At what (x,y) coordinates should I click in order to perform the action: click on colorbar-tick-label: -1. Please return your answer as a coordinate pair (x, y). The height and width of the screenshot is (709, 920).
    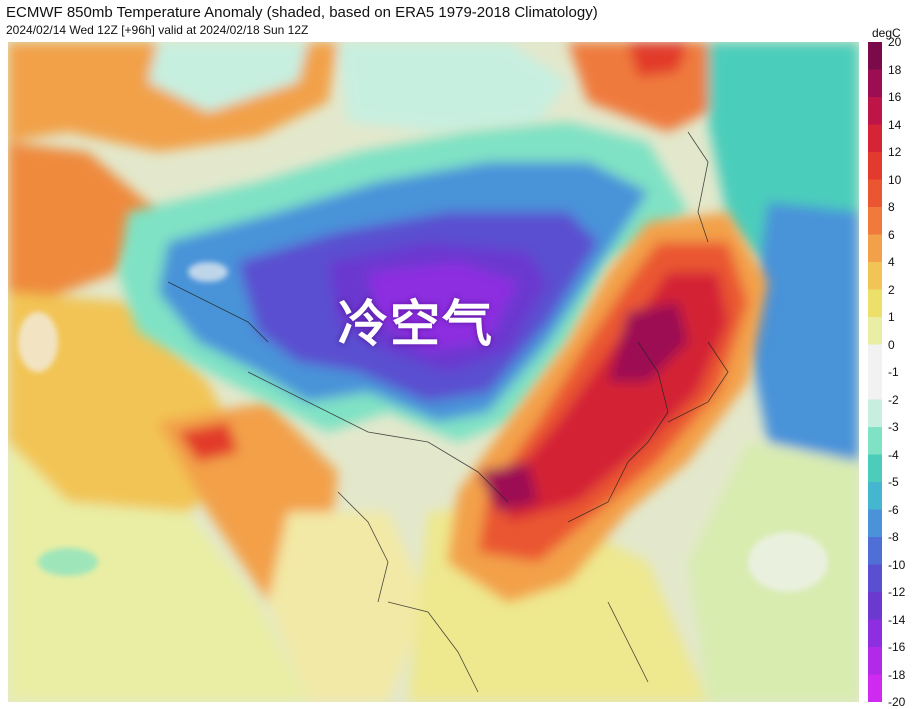
    Looking at the image, I should click on (893, 372).